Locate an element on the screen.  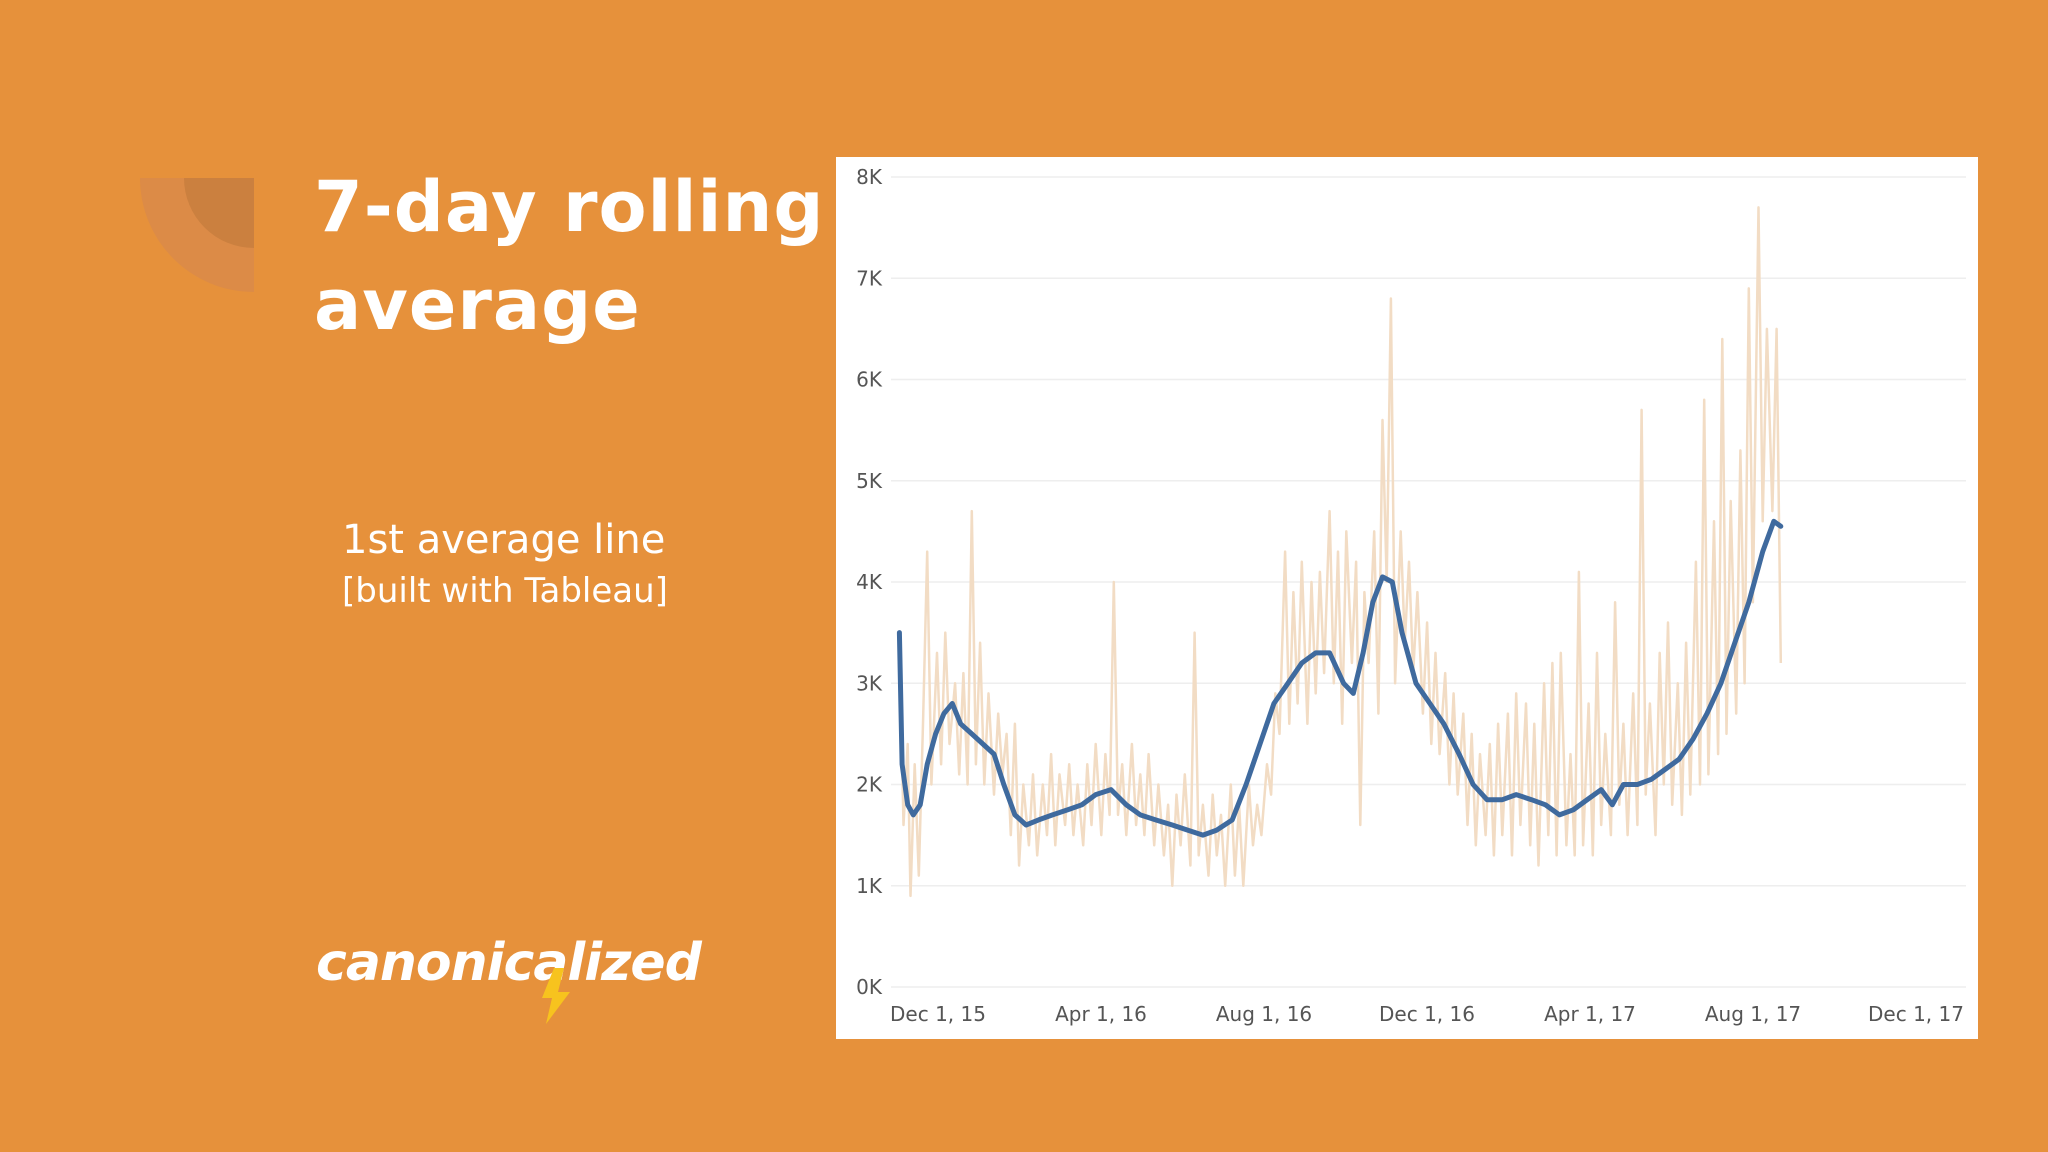
slide-title: 7-day rolling average is located at coordinates (569, 256).